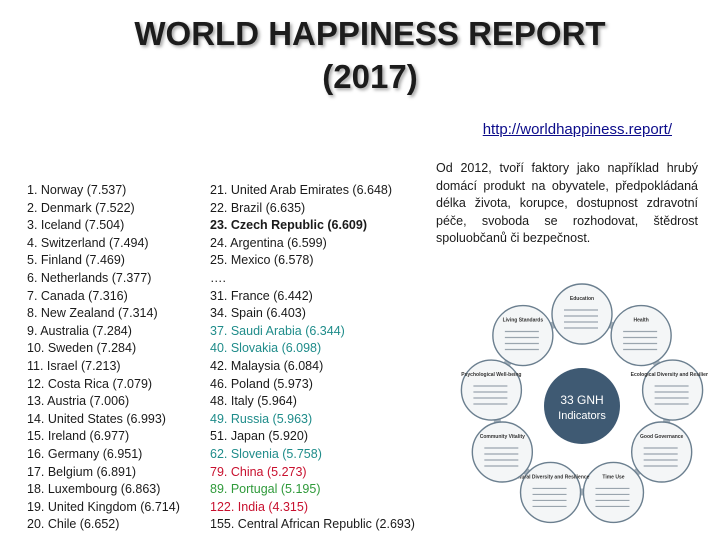 This screenshot has width=720, height=540. Describe the element at coordinates (76, 225) in the screenshot. I see `ranking-item: 3. Iceland (7.504)` at that location.